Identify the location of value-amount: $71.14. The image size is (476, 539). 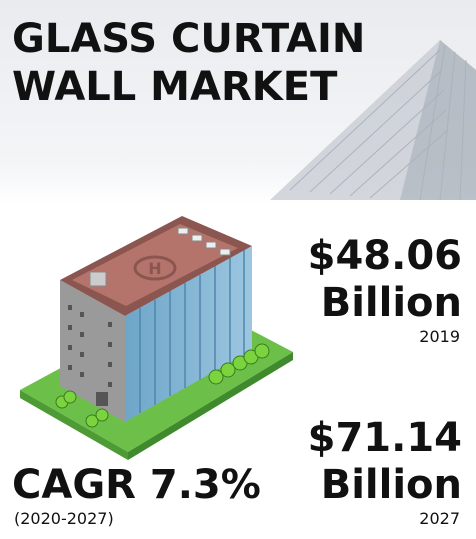
(385, 438).